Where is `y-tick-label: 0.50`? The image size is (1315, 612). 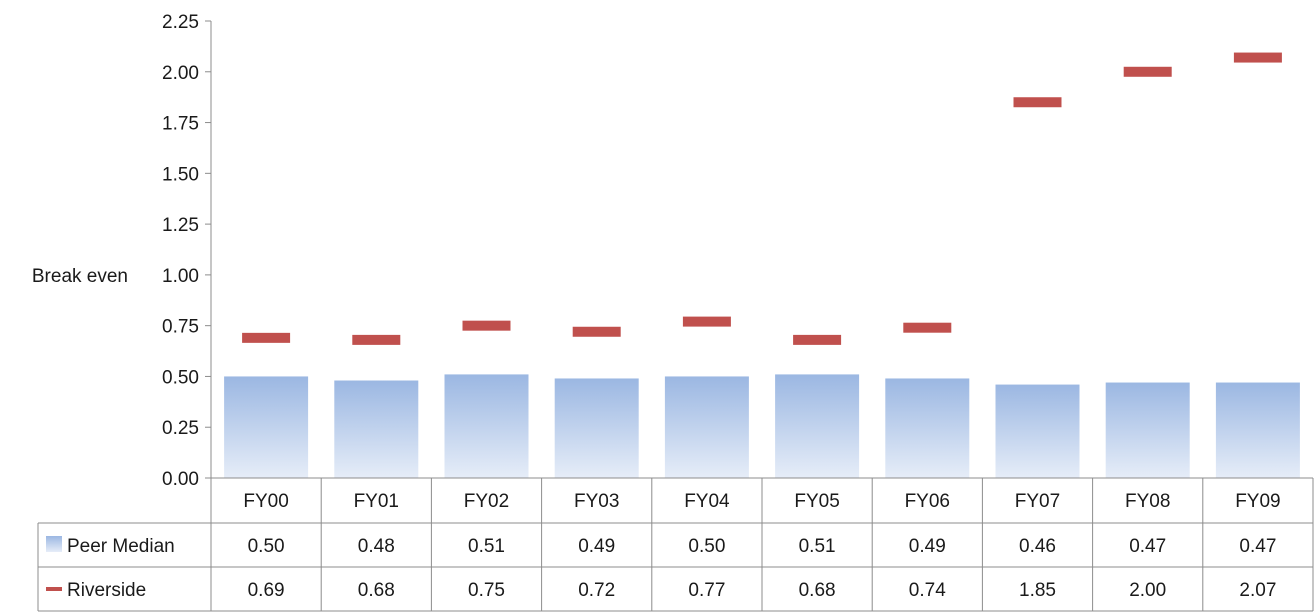 y-tick-label: 0.50 is located at coordinates (180, 377).